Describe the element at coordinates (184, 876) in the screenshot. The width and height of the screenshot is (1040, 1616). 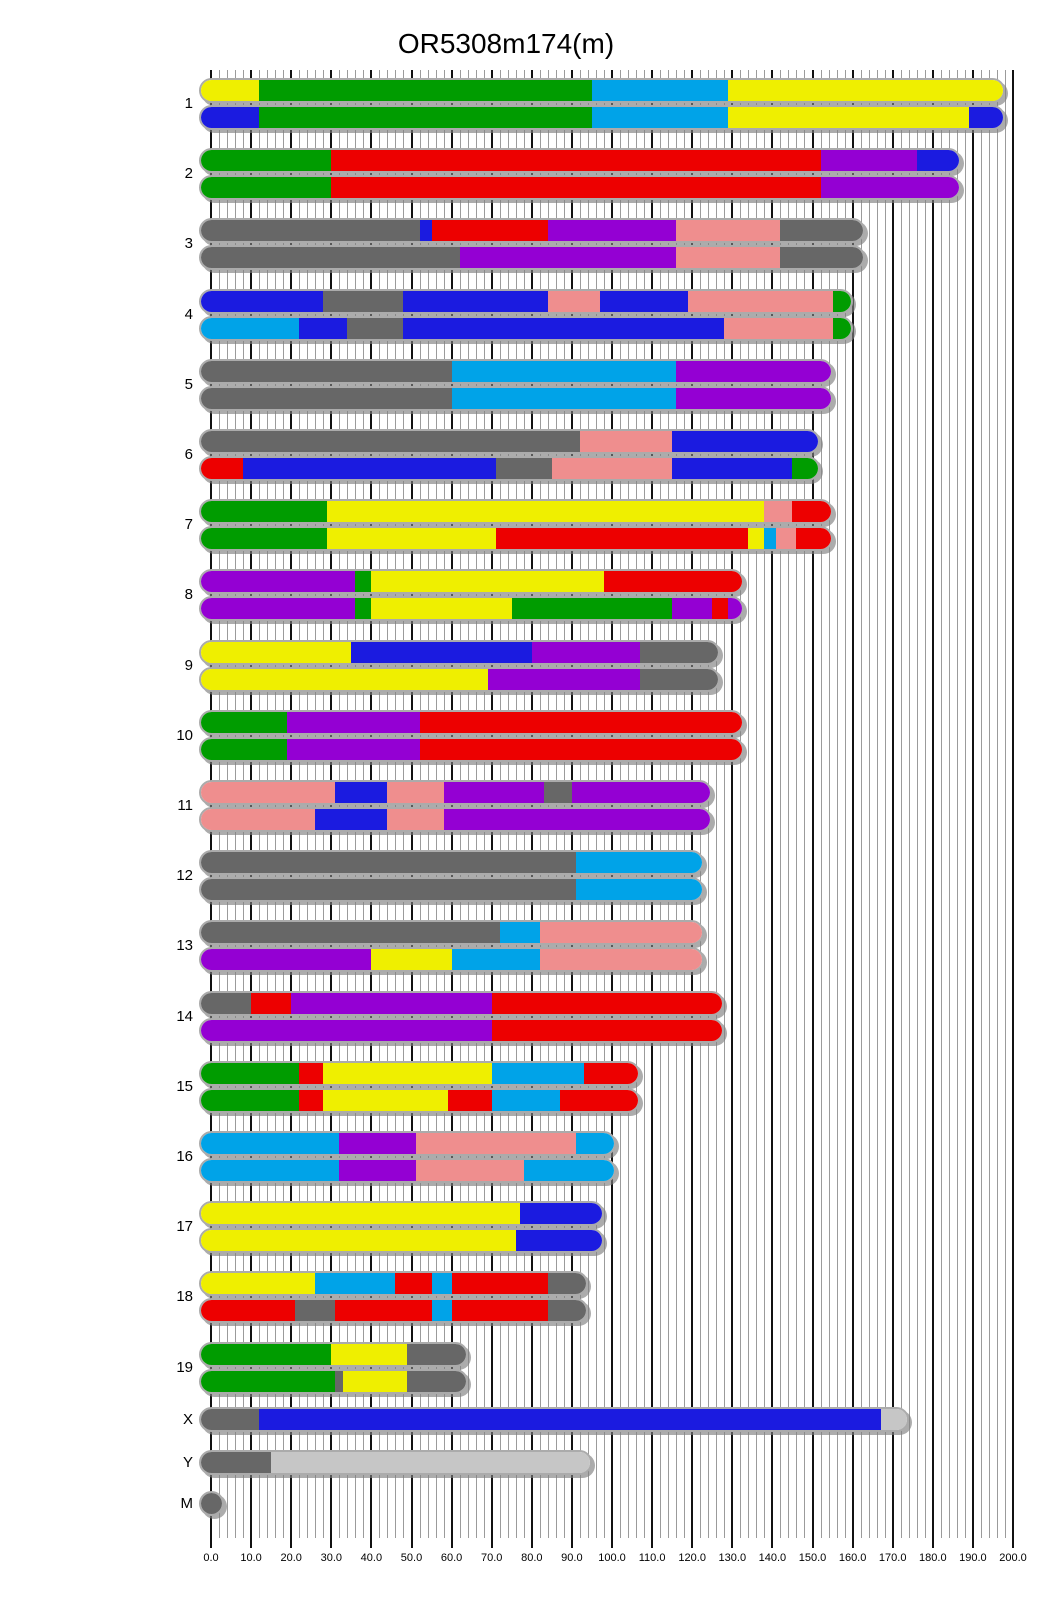
I see `chromosome-label: 12` at that location.